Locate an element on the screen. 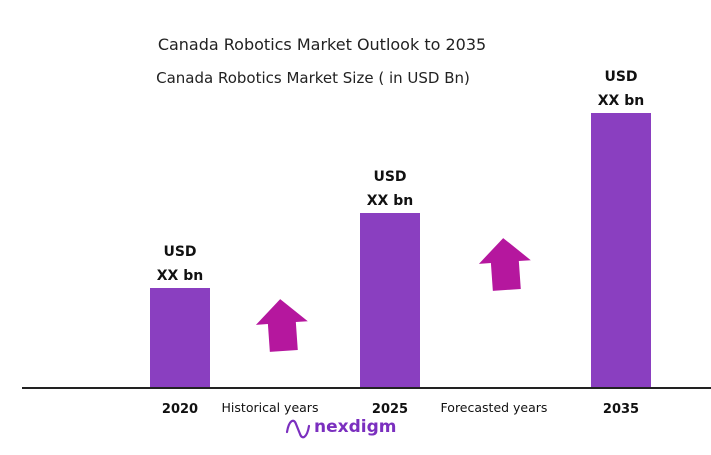 This screenshot has height=455, width=711. nexdigm-logo-mark-icon is located at coordinates (298, 429).